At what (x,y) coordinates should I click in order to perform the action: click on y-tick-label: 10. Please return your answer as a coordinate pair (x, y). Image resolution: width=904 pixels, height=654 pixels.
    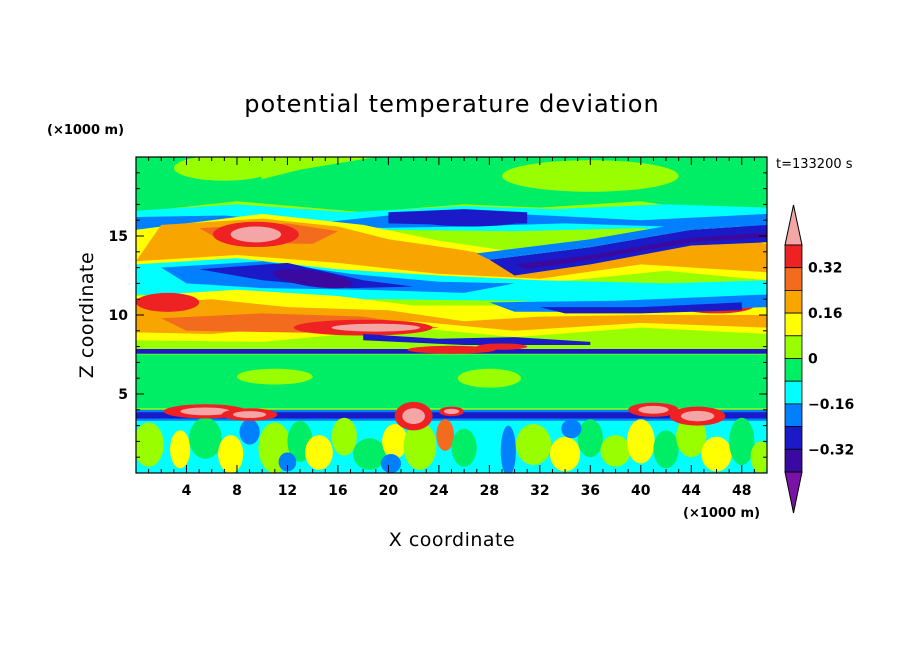
    Looking at the image, I should click on (119, 316).